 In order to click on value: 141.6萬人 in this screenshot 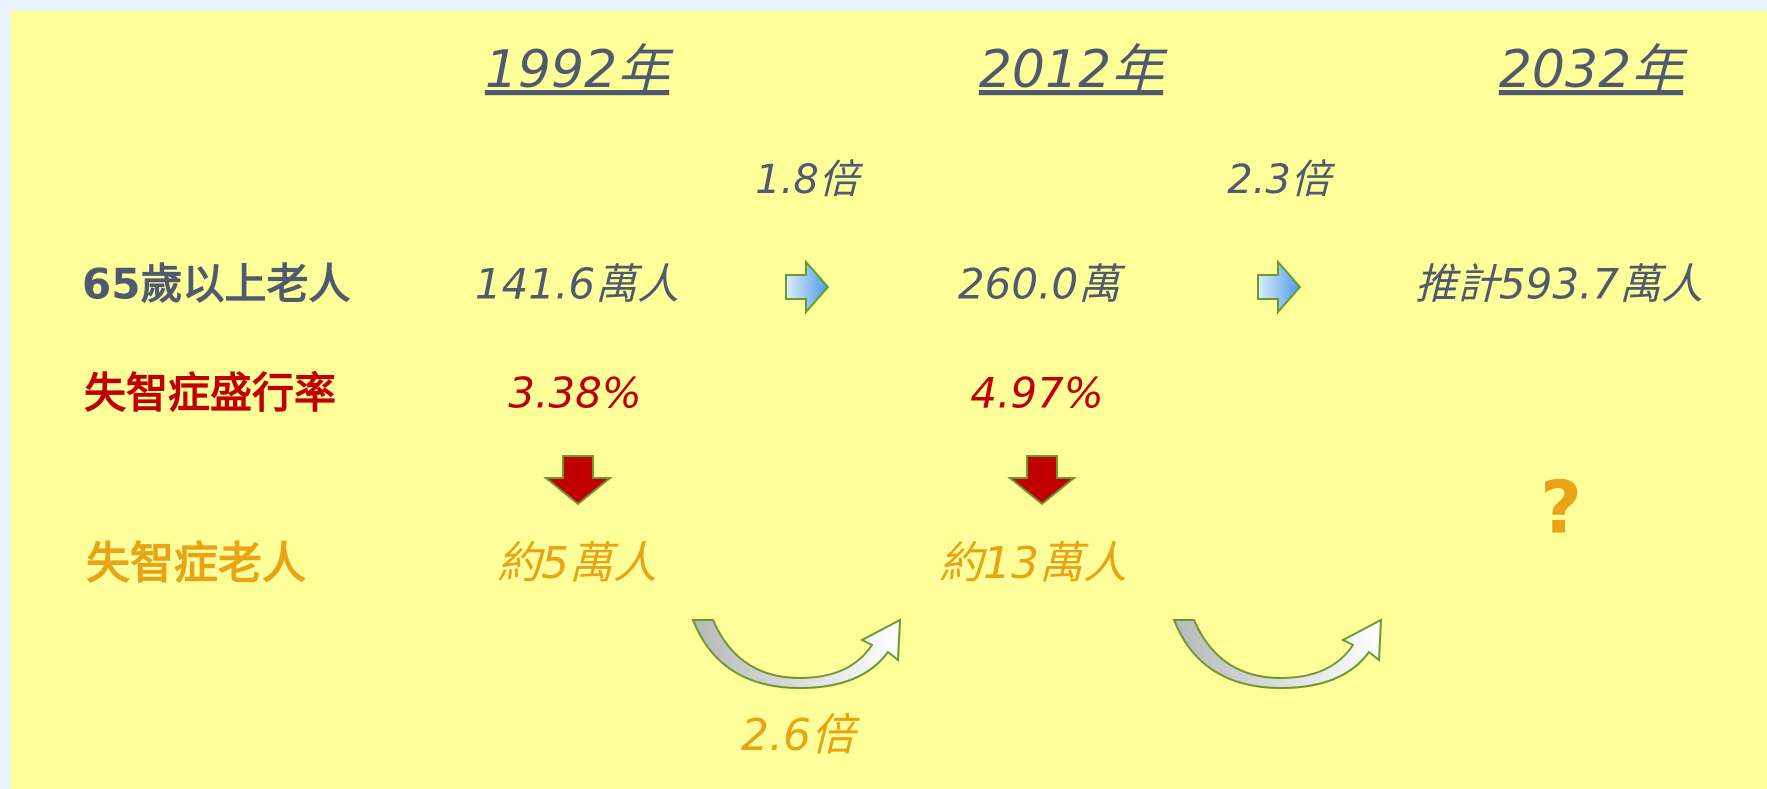, I will do `click(577, 284)`.